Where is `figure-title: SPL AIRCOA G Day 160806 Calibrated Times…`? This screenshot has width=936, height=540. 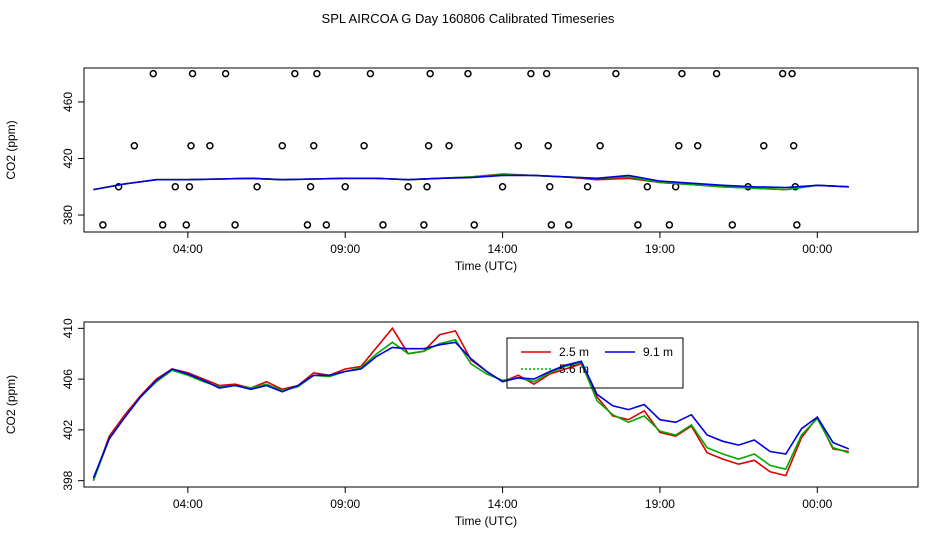
figure-title: SPL AIRCOA G Day 160806 Calibrated Times… is located at coordinates (468, 18).